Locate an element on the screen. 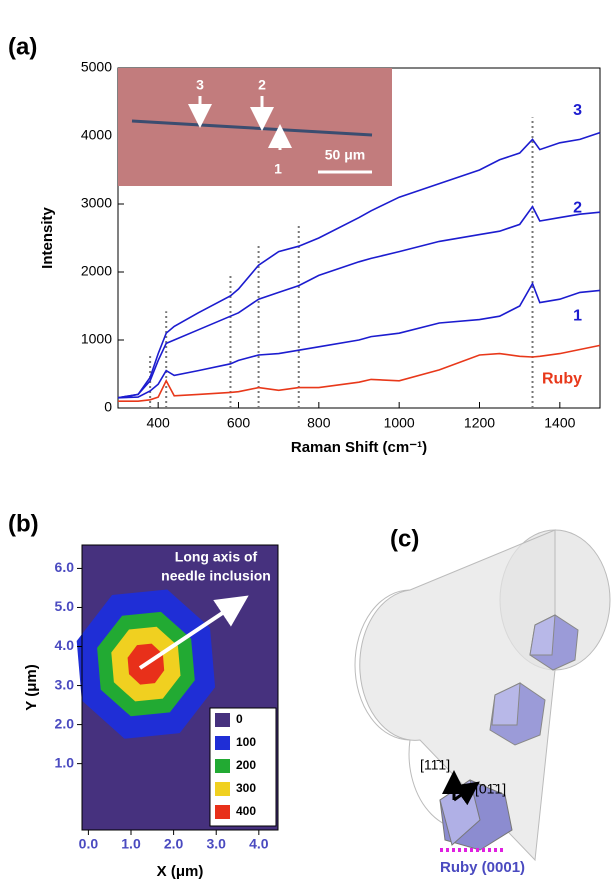  y-axis-title: Intensity is located at coordinates (47, 238).